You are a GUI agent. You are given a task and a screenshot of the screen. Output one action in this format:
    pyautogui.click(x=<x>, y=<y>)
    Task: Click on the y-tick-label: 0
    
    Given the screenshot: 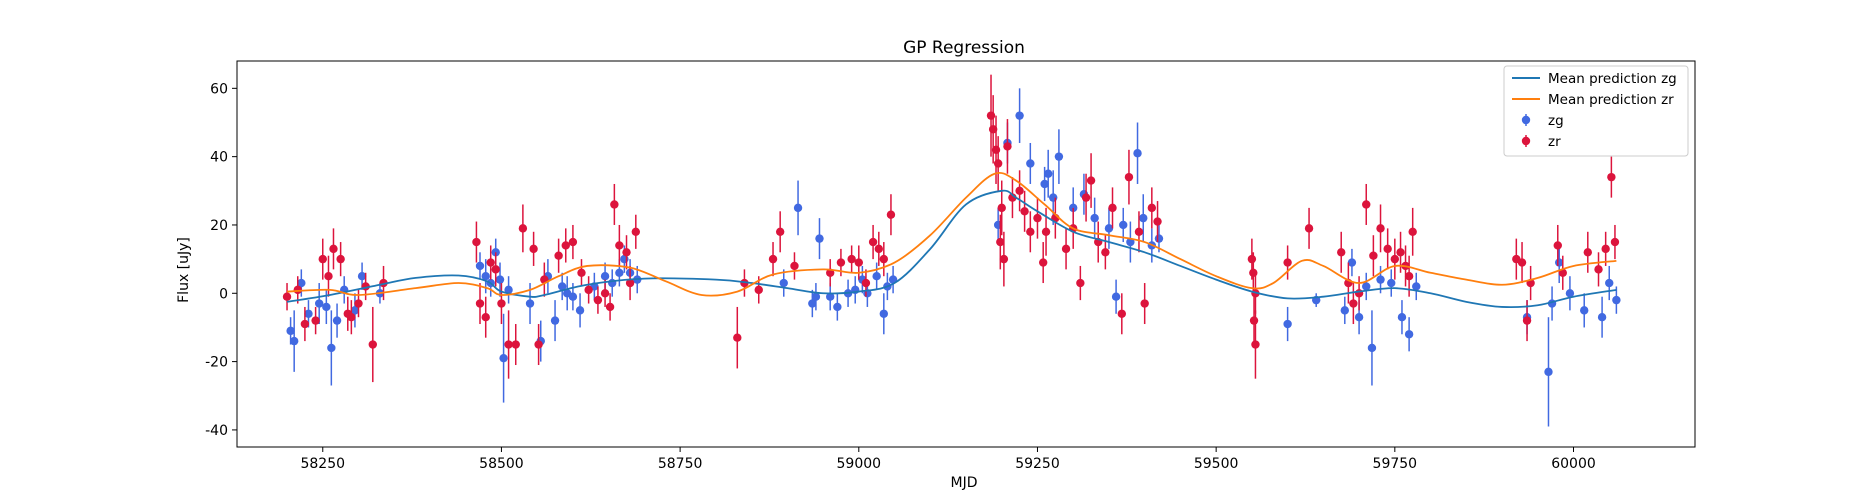 What is the action you would take?
    pyautogui.click(x=223, y=294)
    